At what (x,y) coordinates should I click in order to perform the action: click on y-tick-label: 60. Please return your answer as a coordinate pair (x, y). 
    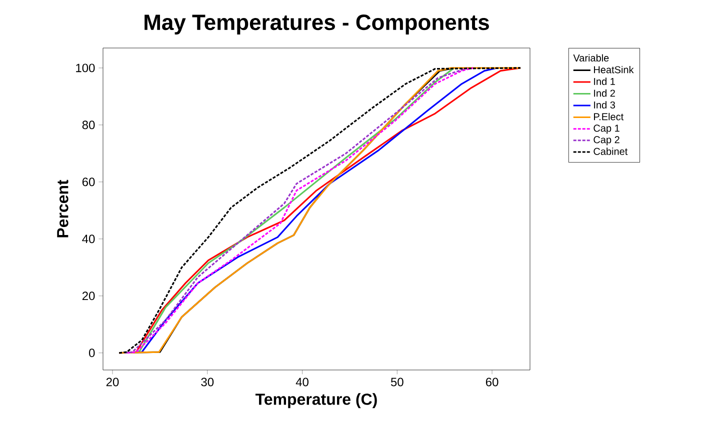
    Looking at the image, I should click on (88, 182).